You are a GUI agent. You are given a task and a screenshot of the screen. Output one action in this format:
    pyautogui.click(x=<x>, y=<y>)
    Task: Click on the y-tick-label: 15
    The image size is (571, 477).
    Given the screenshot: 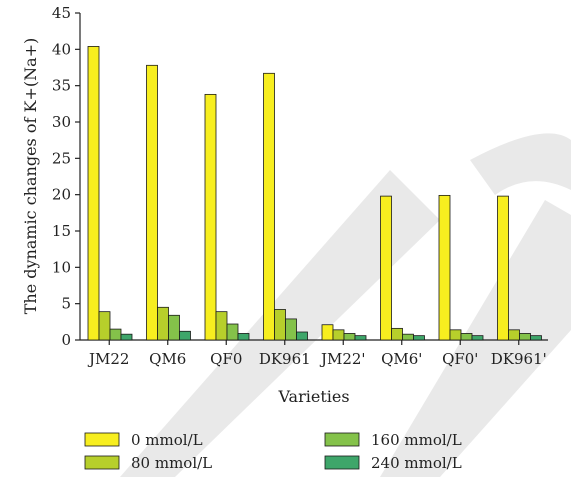 What is the action you would take?
    pyautogui.click(x=61, y=231)
    